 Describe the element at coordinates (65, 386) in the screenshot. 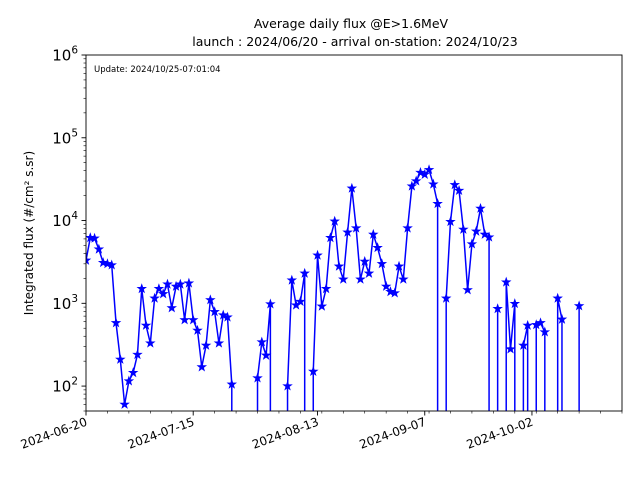

I see `y-tick-label: 10²` at that location.